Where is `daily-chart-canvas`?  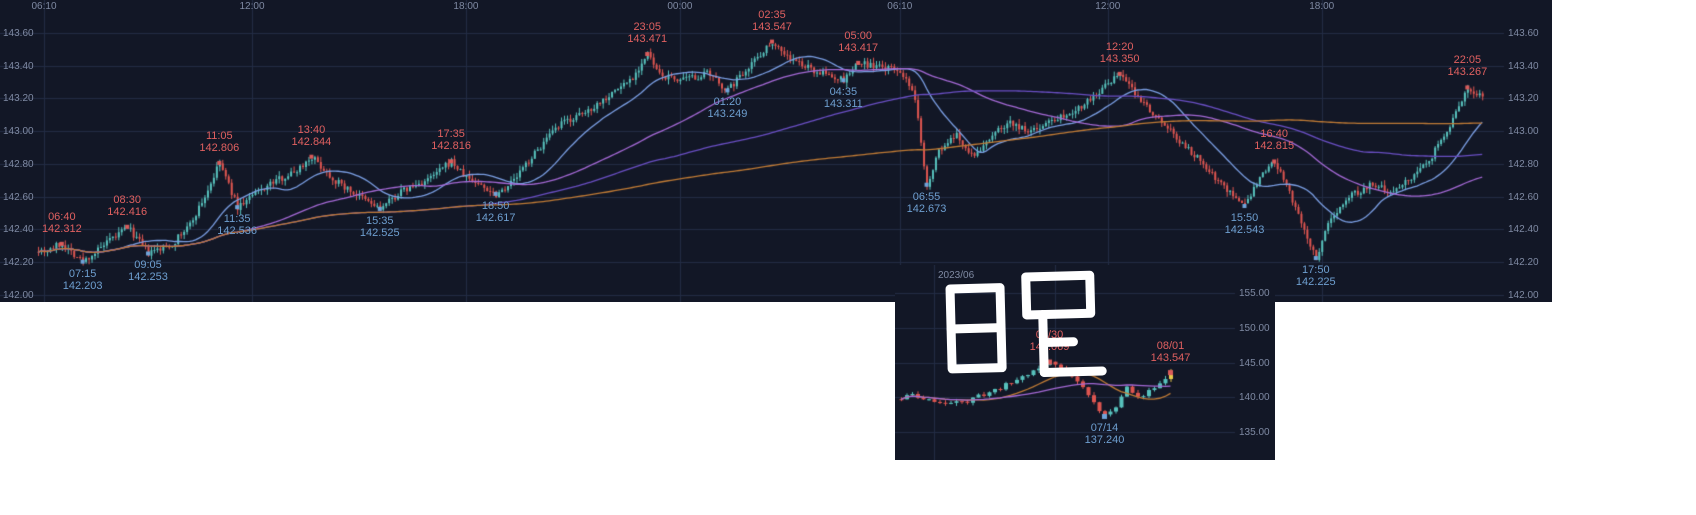 daily-chart-canvas is located at coordinates (1085, 362).